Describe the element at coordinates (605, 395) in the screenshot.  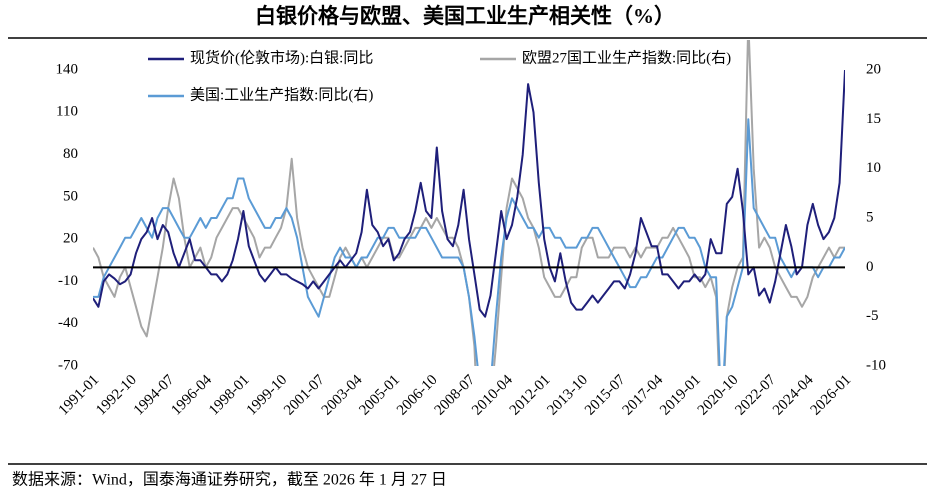
I see `x-tick-label: 2015-07` at that location.